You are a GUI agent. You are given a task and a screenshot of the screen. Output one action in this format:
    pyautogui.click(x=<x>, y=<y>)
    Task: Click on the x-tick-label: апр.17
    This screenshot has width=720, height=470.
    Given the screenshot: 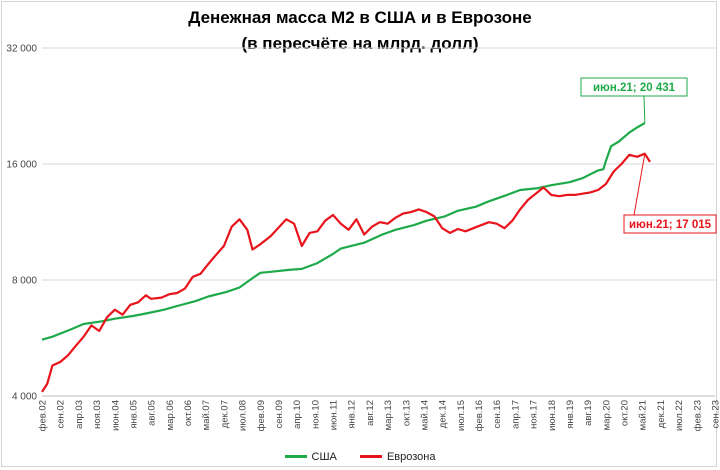 What is the action you would take?
    pyautogui.click(x=515, y=414)
    